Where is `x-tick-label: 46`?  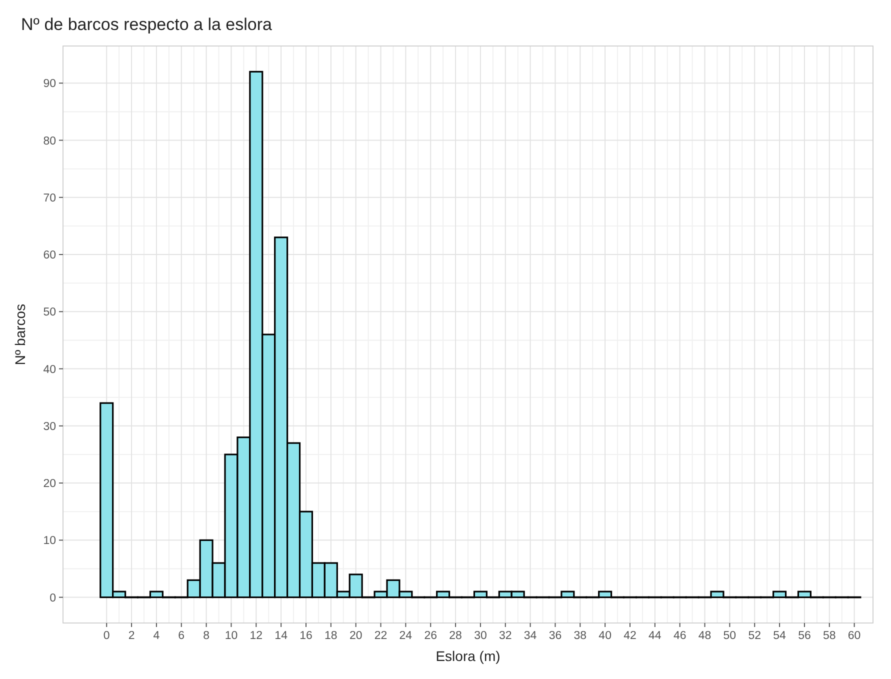 x-tick-label: 46 is located at coordinates (679, 636).